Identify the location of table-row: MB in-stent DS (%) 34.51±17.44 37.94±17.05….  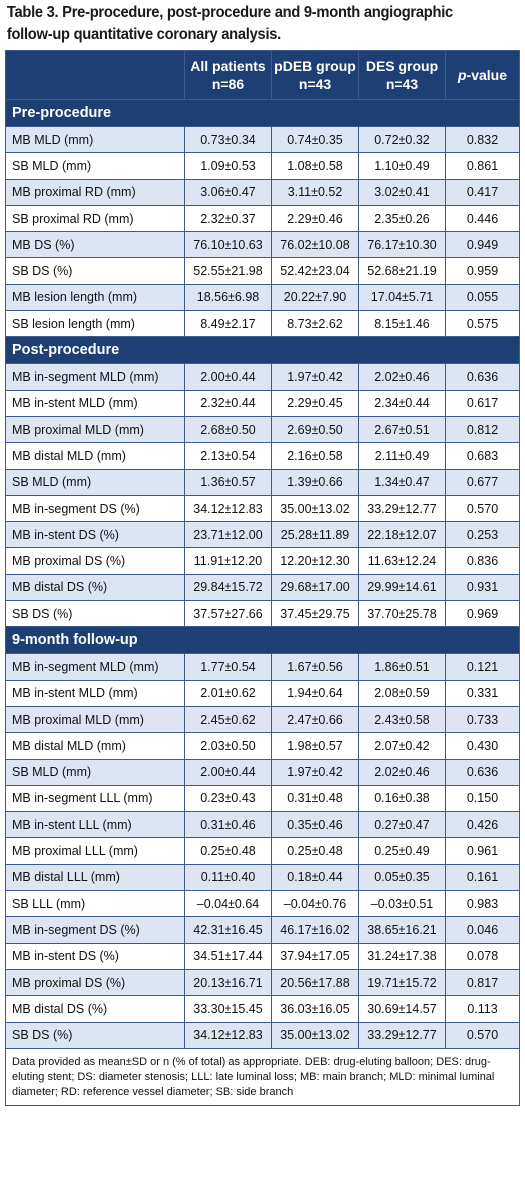
(262, 956).